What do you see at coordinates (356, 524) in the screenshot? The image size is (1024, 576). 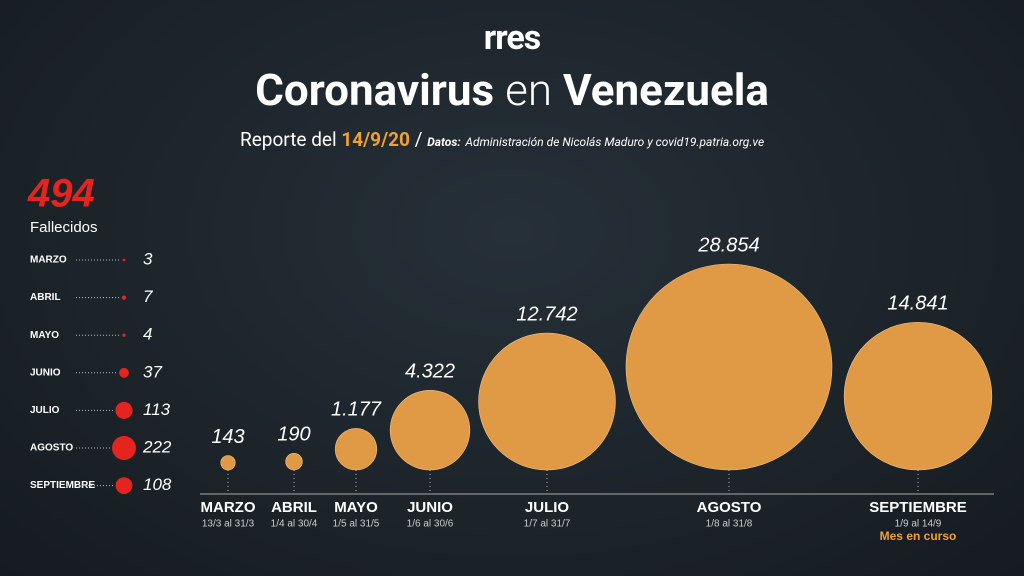 I see `period-label: 1/5 al 31/5` at bounding box center [356, 524].